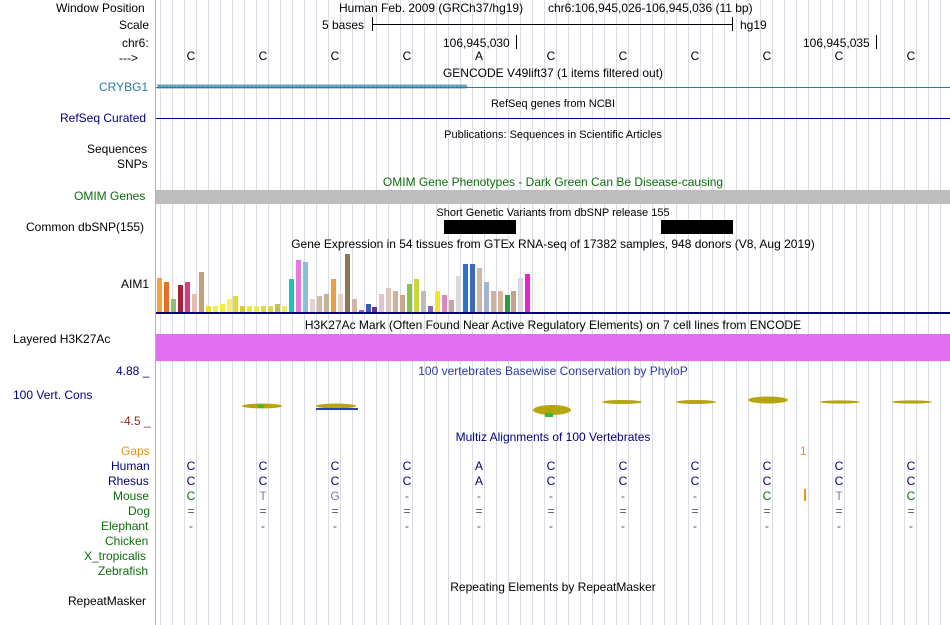 The image size is (950, 625). I want to click on coordinate-label-1: 106,945,030, so click(476, 43).